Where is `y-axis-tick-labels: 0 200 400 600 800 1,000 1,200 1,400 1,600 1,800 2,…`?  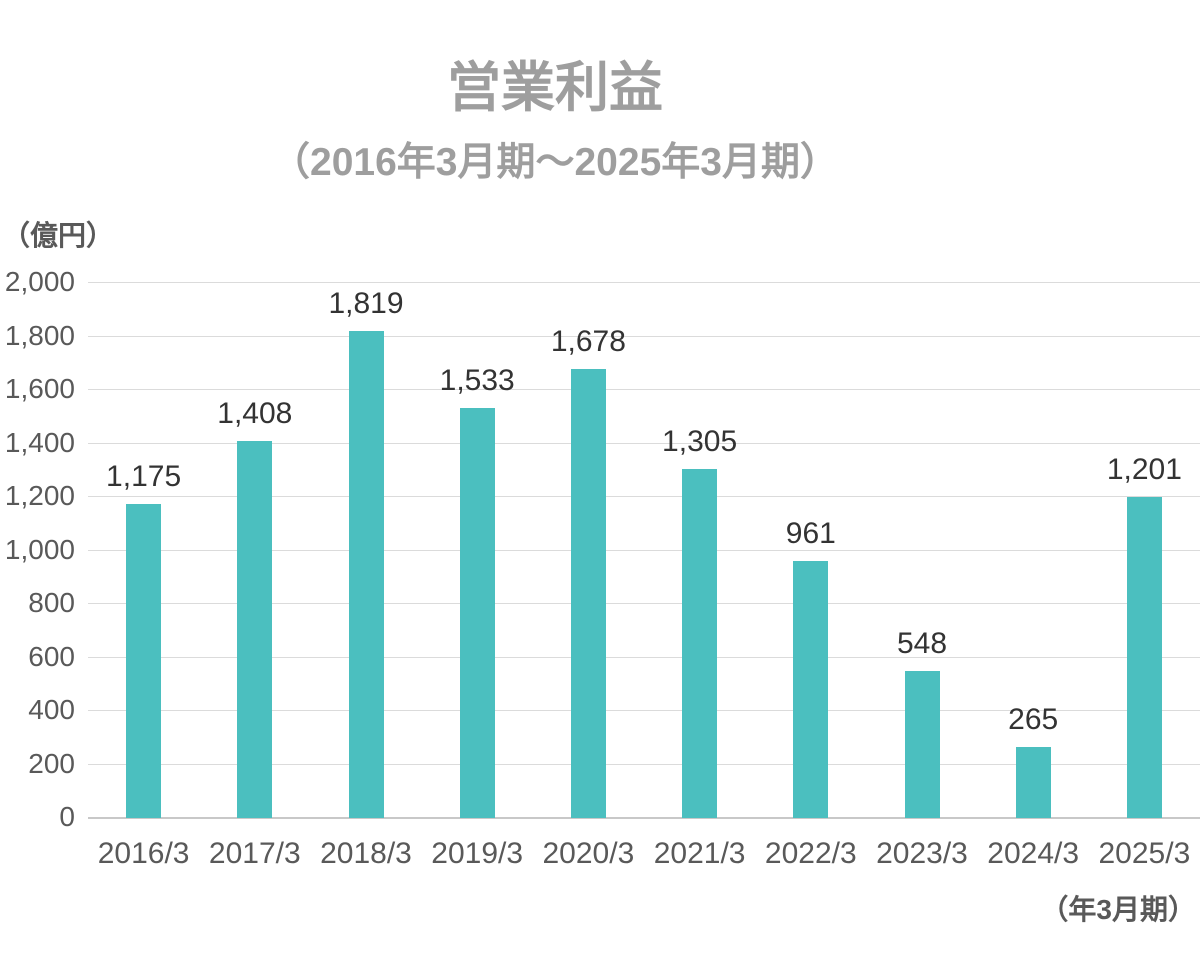 y-axis-tick-labels: 0 200 400 600 800 1,000 1,200 1,400 1,600 1,800 2,… is located at coordinates (37, 484).